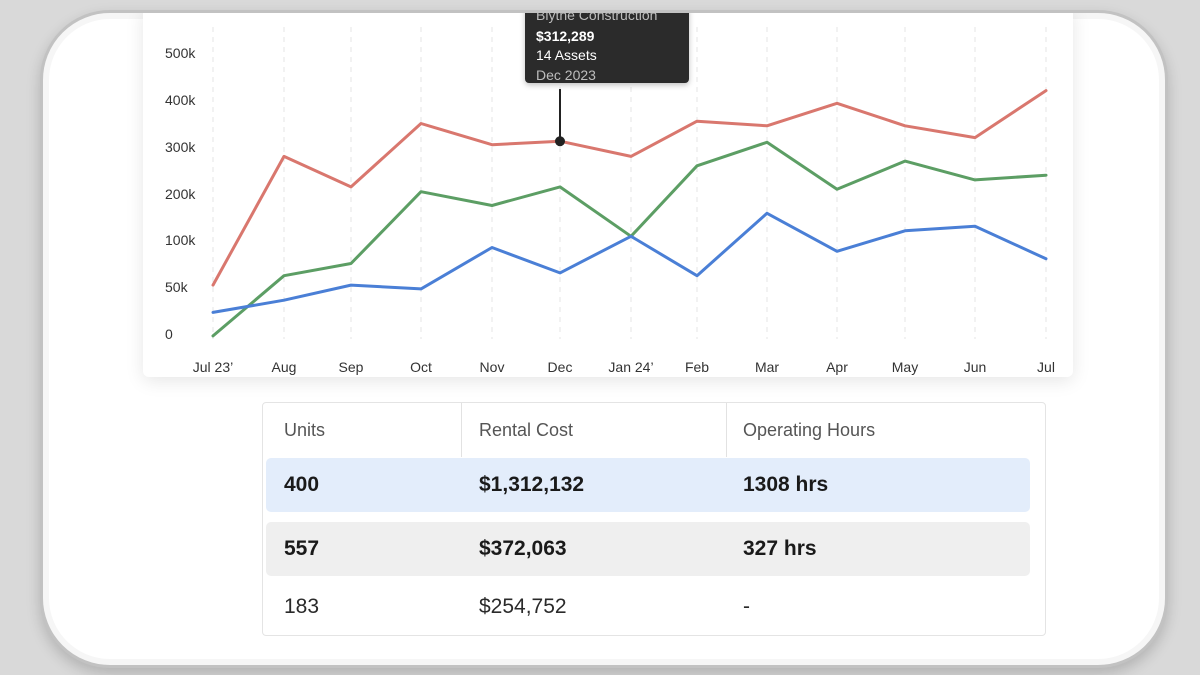 The width and height of the screenshot is (1200, 675). What do you see at coordinates (767, 367) in the screenshot?
I see `x-tick-label: Mar` at bounding box center [767, 367].